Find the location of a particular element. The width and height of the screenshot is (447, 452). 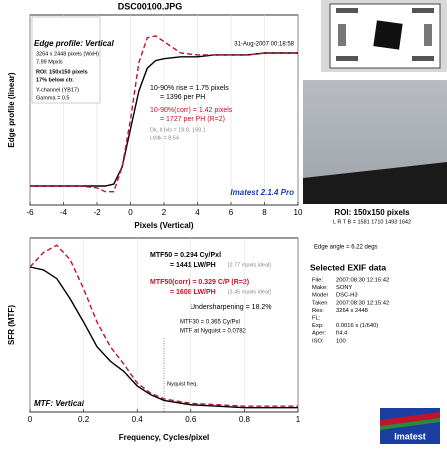

exif-value: 3264 x 2448 is located at coordinates (352, 311).